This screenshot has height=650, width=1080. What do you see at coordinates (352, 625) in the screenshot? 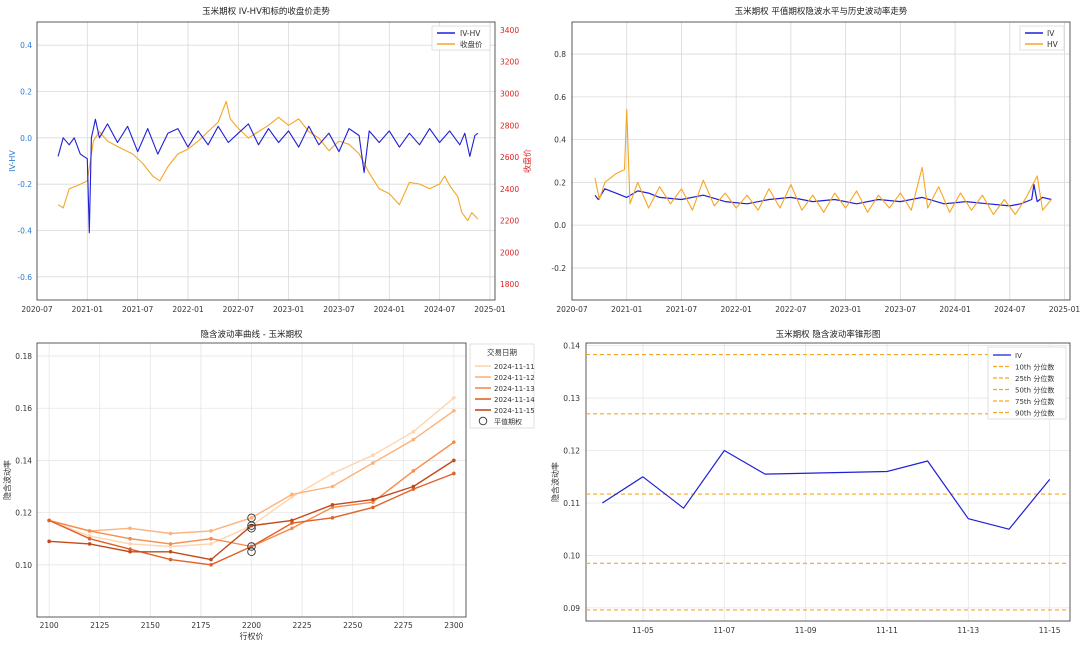
I see `c3-x-tick: 2250` at bounding box center [352, 625].